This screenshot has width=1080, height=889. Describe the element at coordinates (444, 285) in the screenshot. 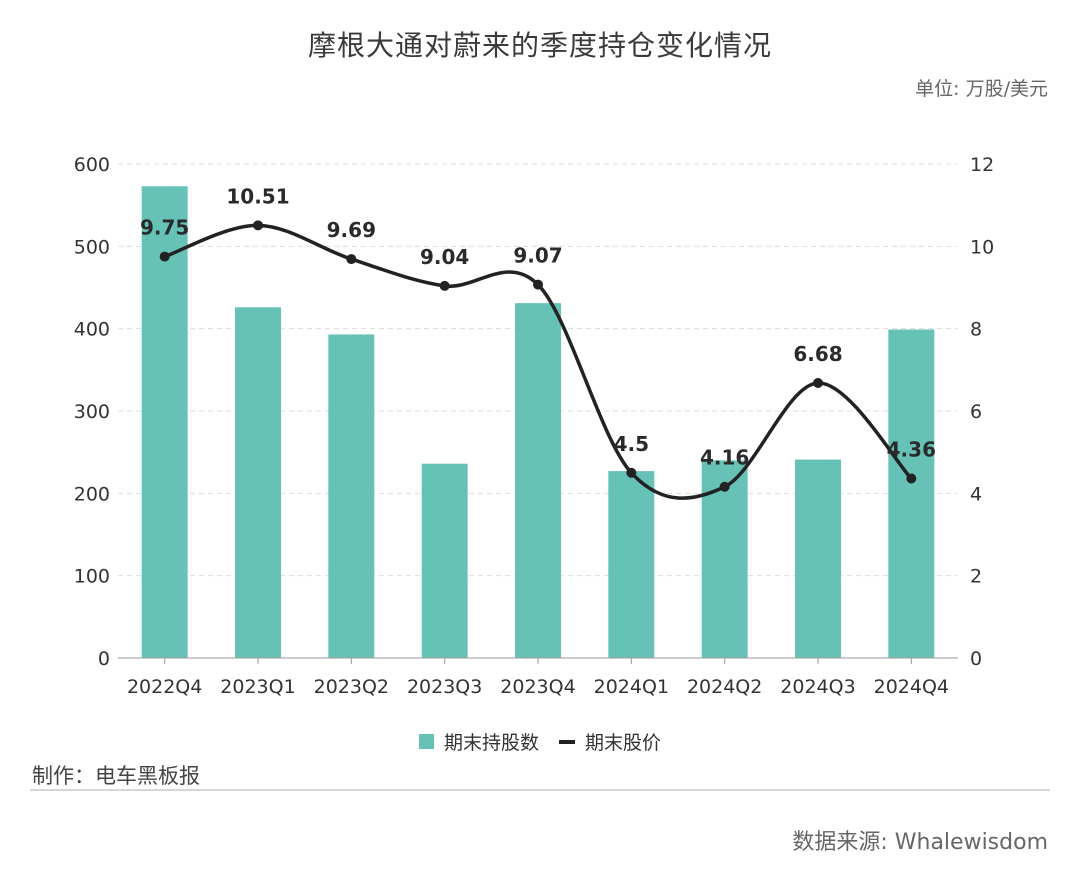

I see `price-point-2023Q3` at that location.